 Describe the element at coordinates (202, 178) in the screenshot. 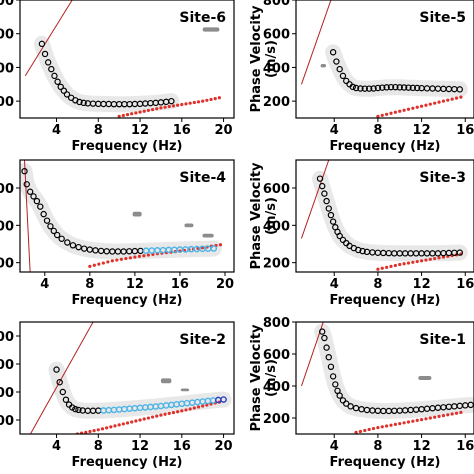

I see `site-label: Site-4` at that location.